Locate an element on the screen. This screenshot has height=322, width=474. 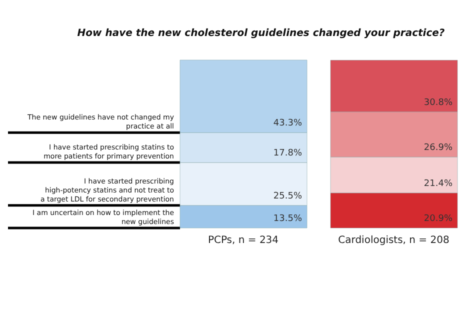
x-tick-label: PCPs, n = 234 is located at coordinates (243, 240).